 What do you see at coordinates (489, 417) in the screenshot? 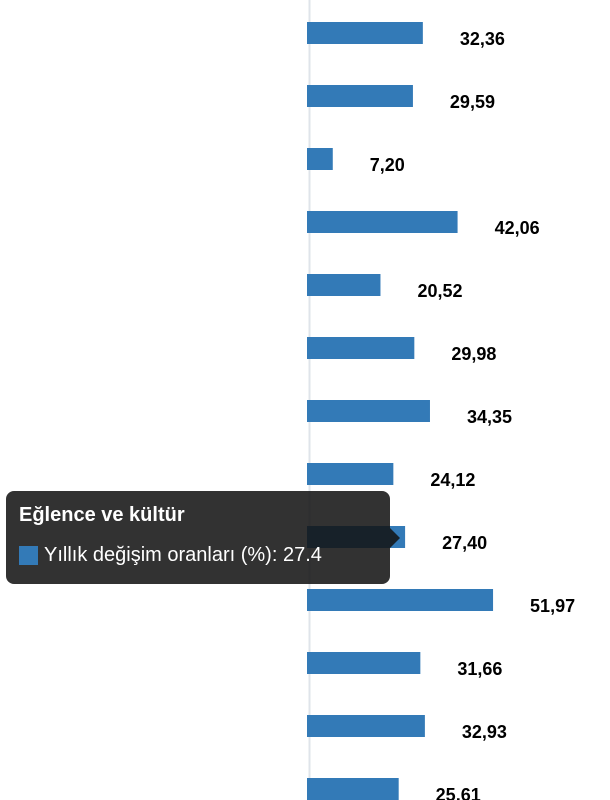
I see `data-label: 34,35` at bounding box center [489, 417].